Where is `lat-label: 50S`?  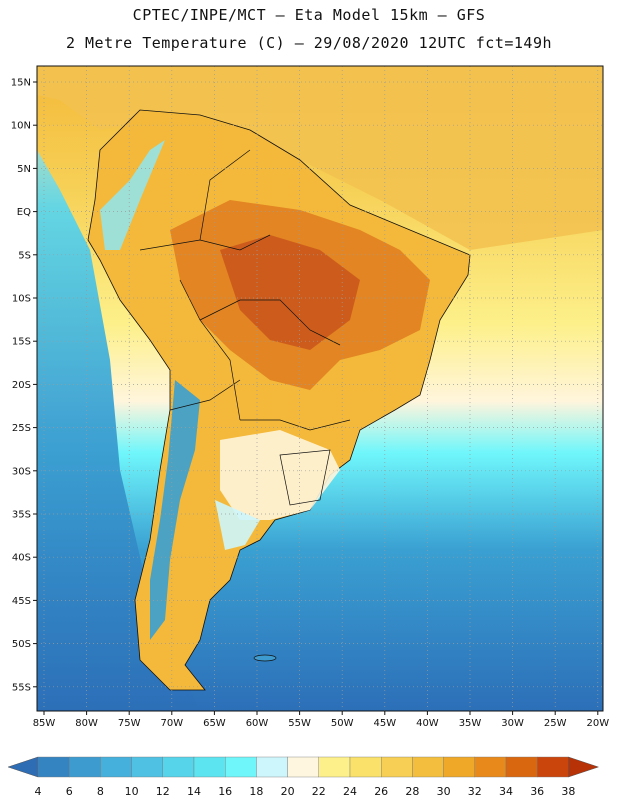
lat-label: 50S is located at coordinates (21, 644).